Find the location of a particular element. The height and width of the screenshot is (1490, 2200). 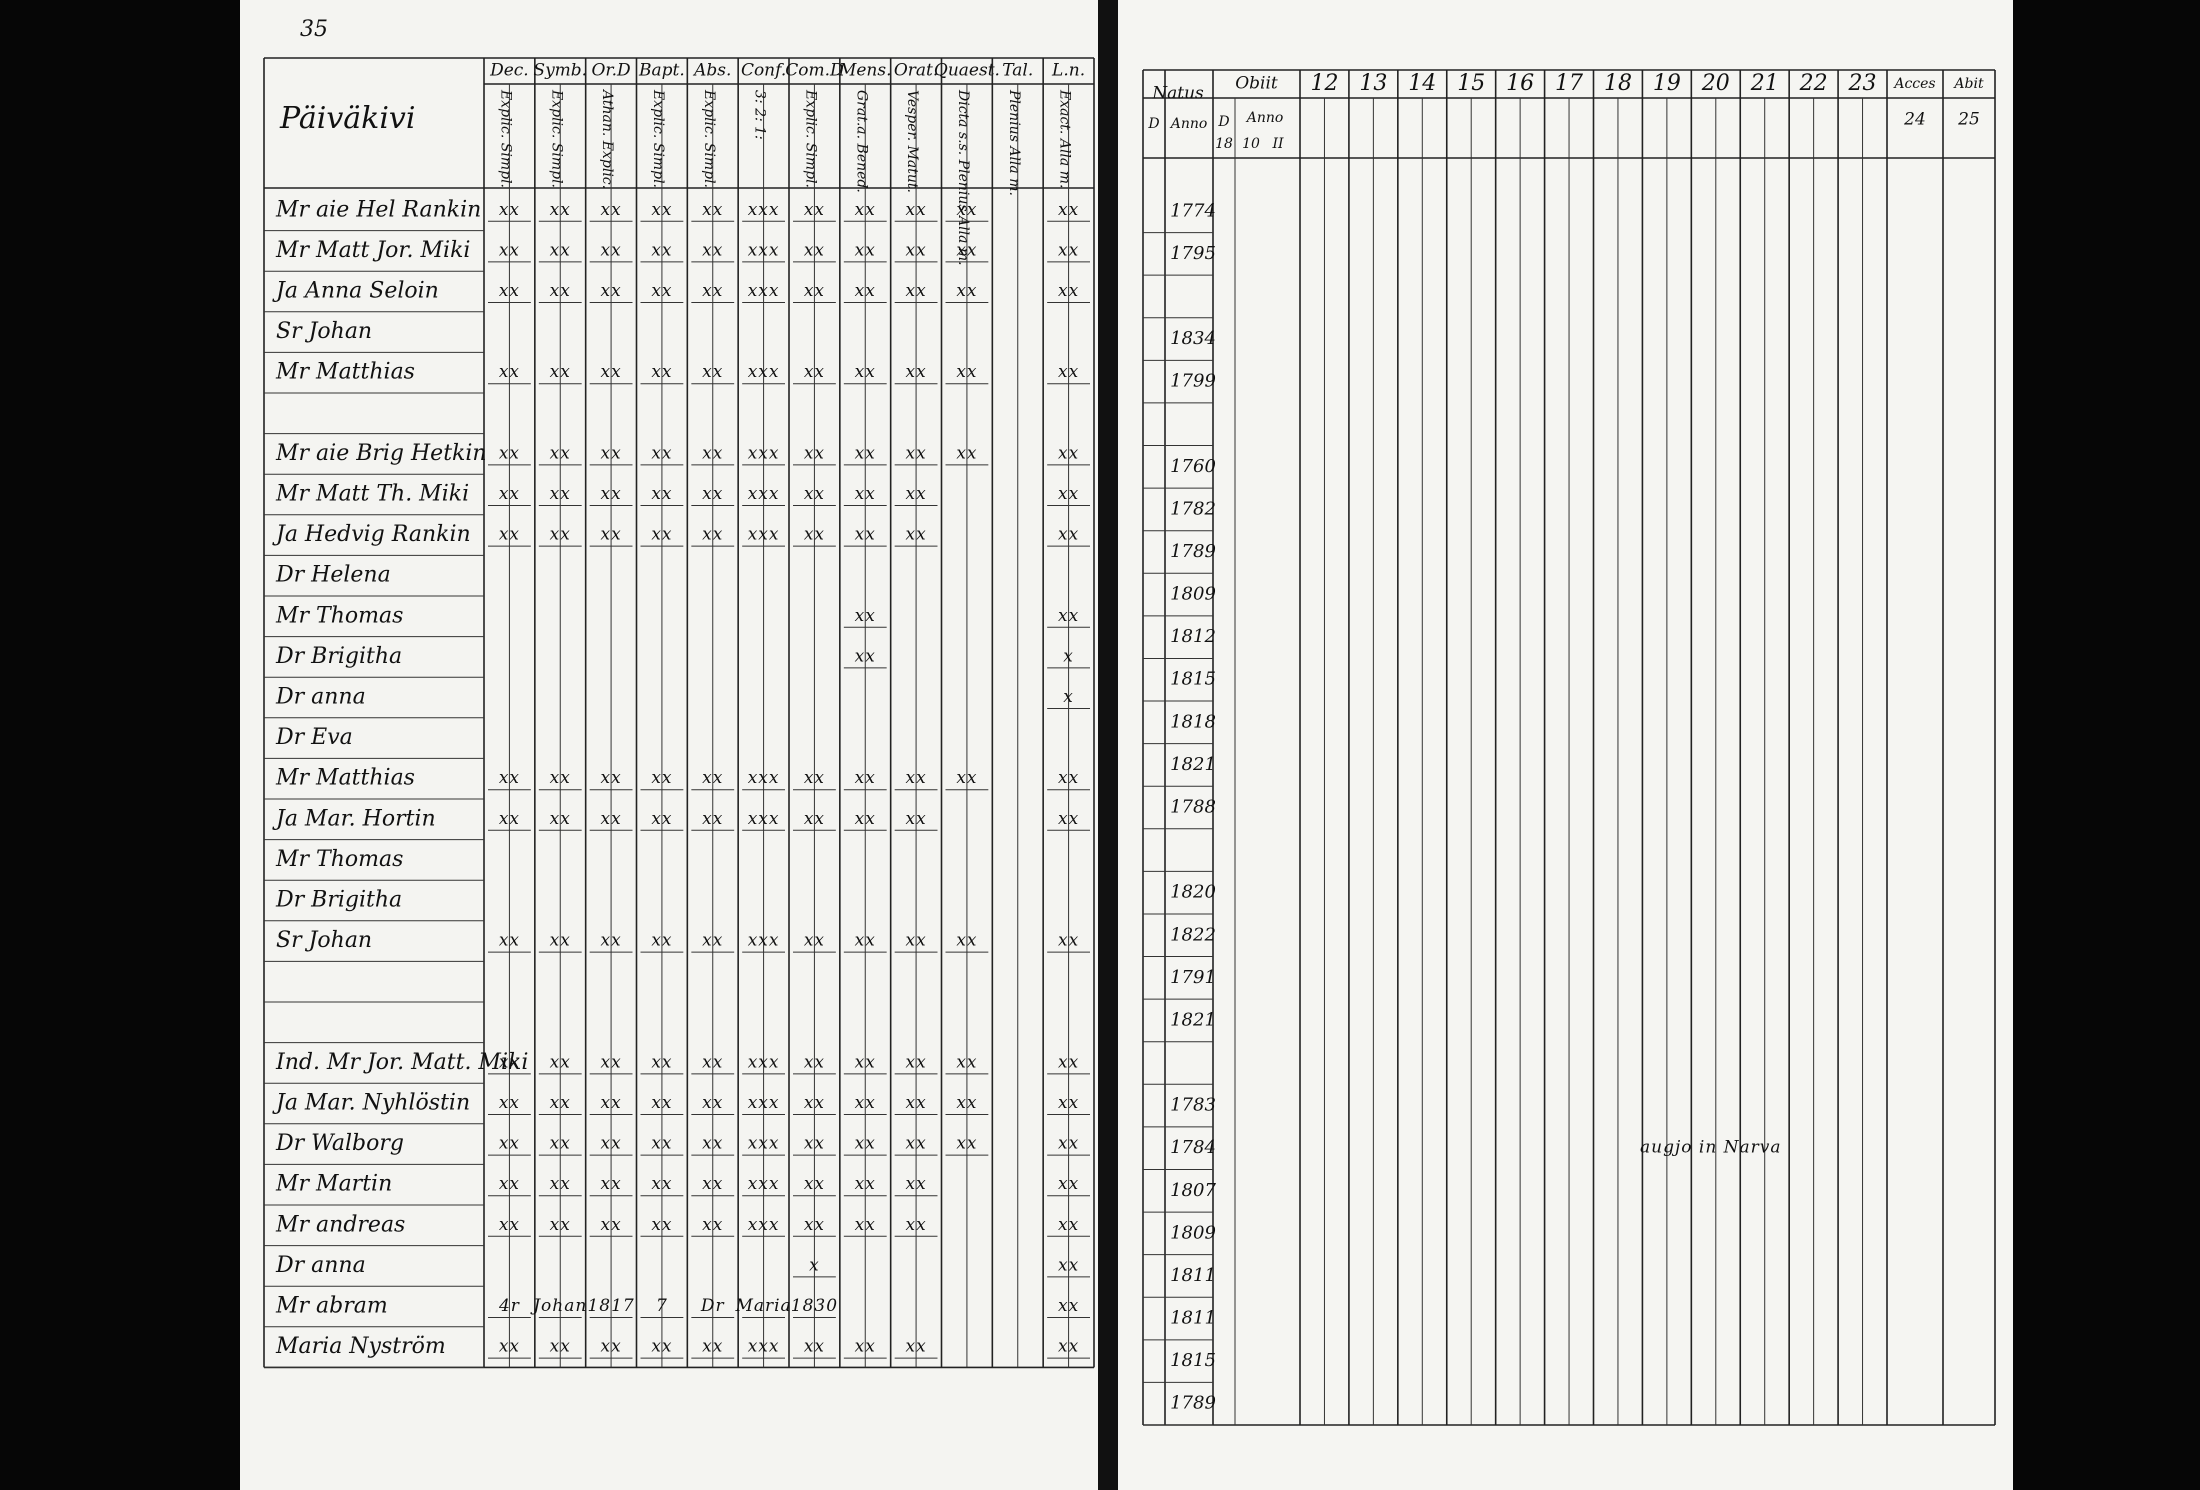

header-acces-no: 24 is located at coordinates (1914, 120).